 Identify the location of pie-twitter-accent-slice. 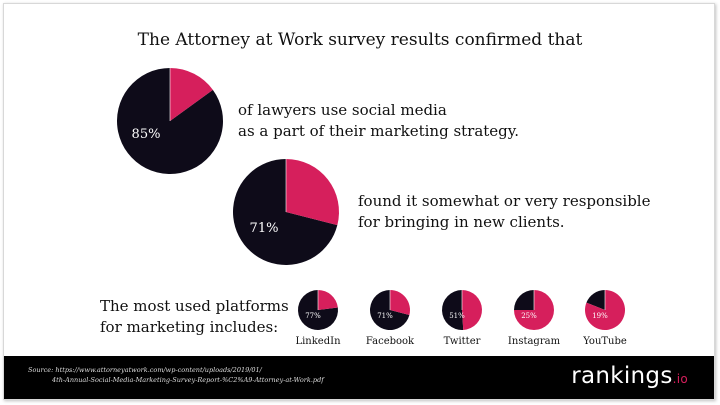
(472, 310).